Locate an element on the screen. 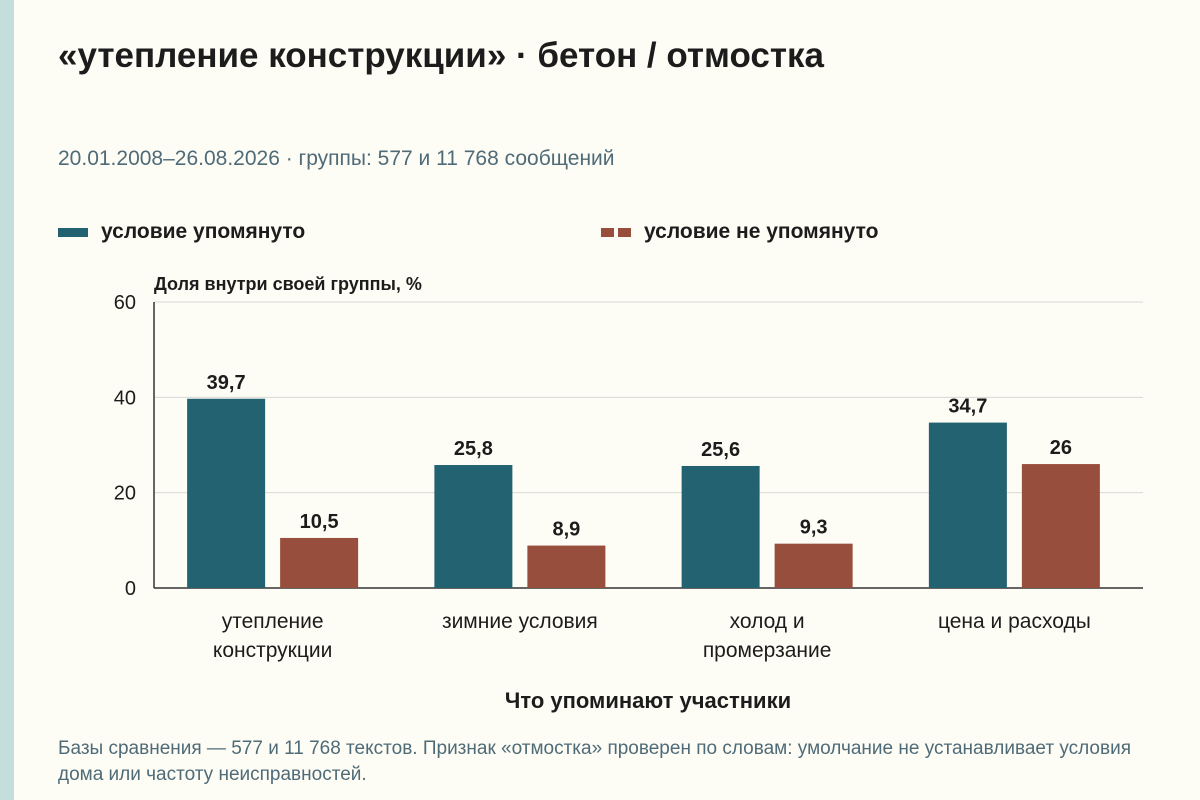  legend-swatch-not-mentioned is located at coordinates (616, 232).